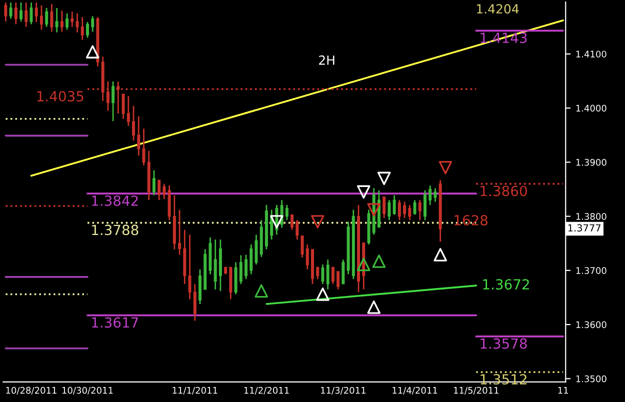 The image size is (625, 402). I want to click on series-label: 1.3860, so click(503, 191).